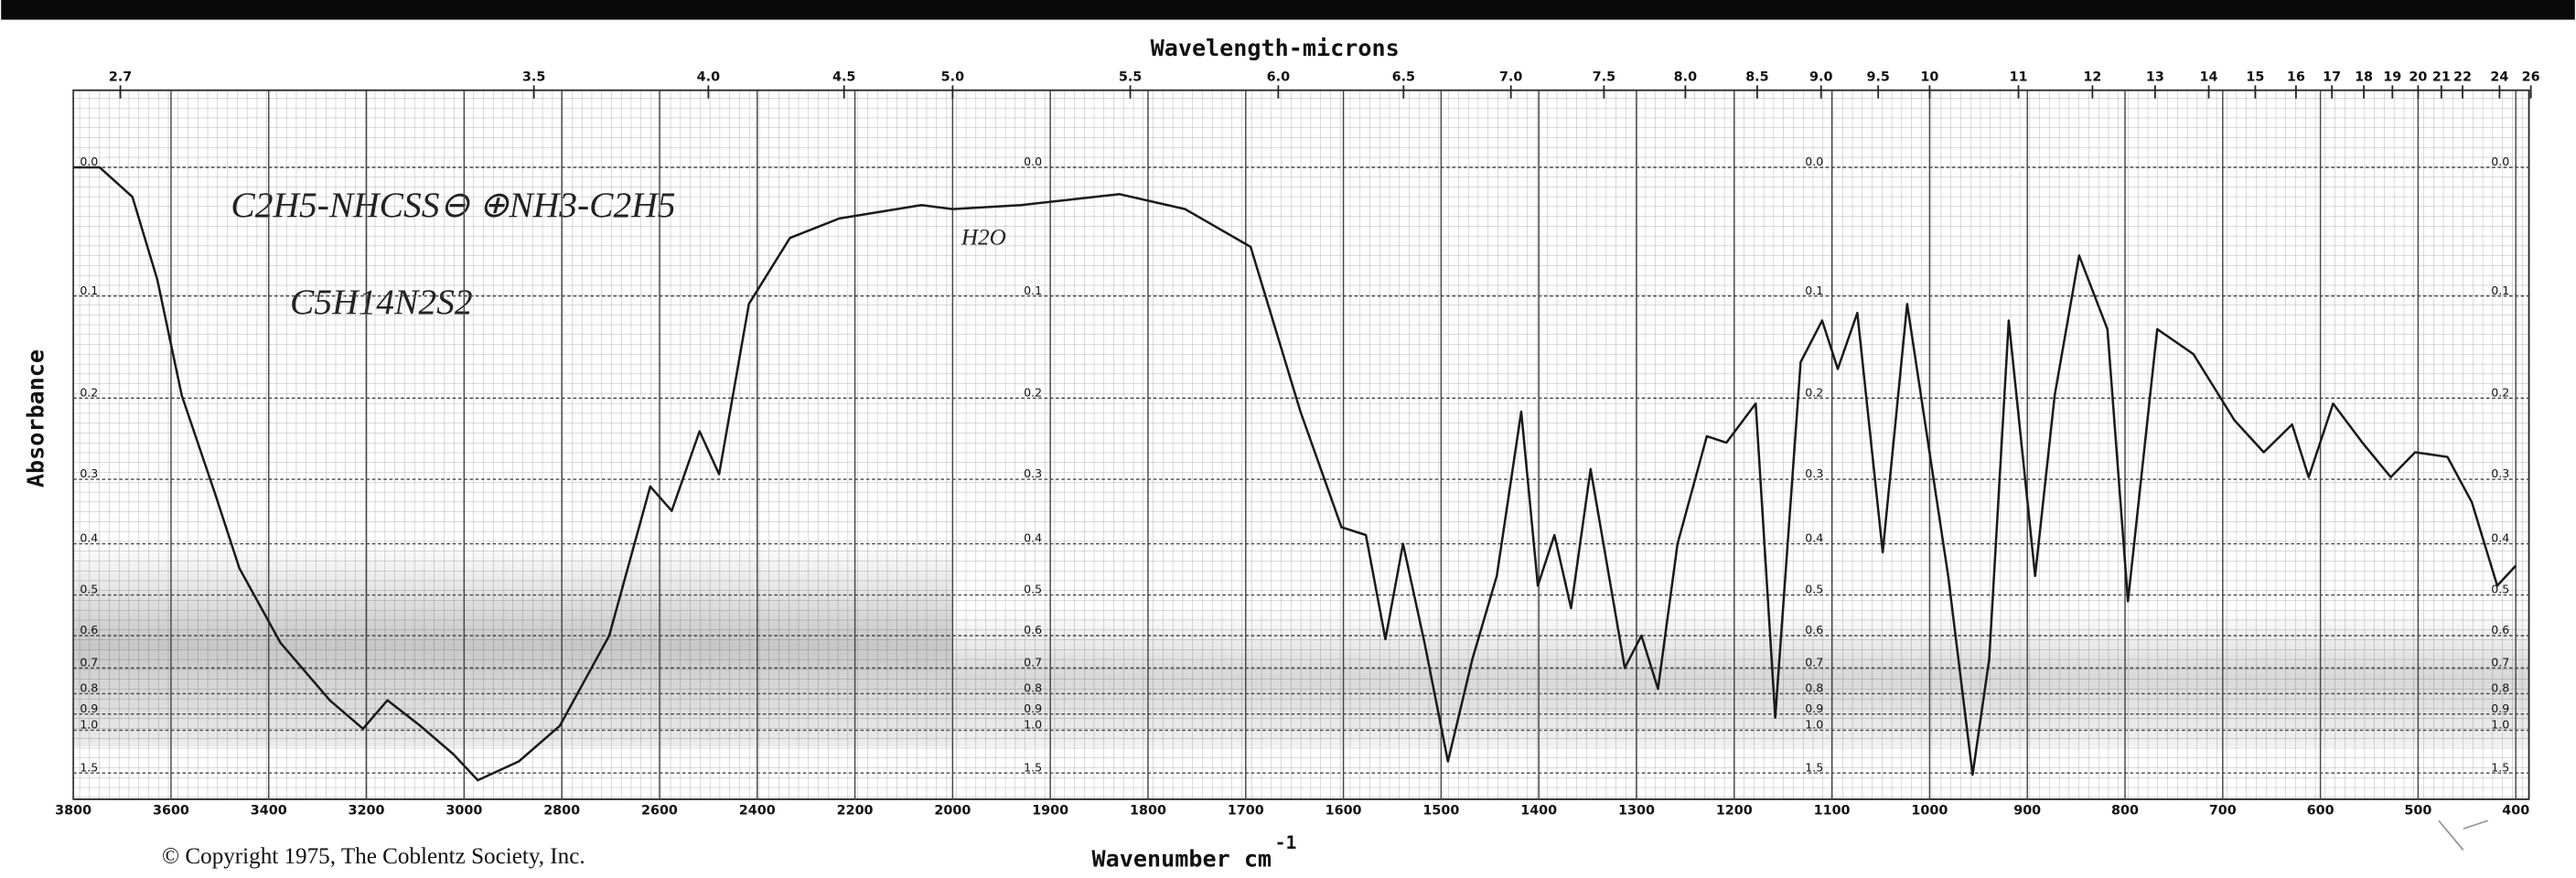 The image size is (2576, 878). Describe the element at coordinates (2515, 810) in the screenshot. I see `x-tick-label: 400` at that location.